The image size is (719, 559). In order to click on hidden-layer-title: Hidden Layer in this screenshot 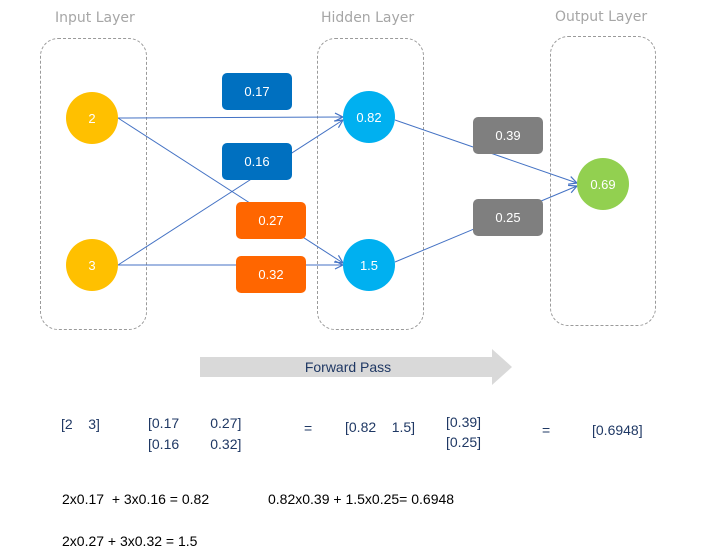, I will do `click(368, 18)`.